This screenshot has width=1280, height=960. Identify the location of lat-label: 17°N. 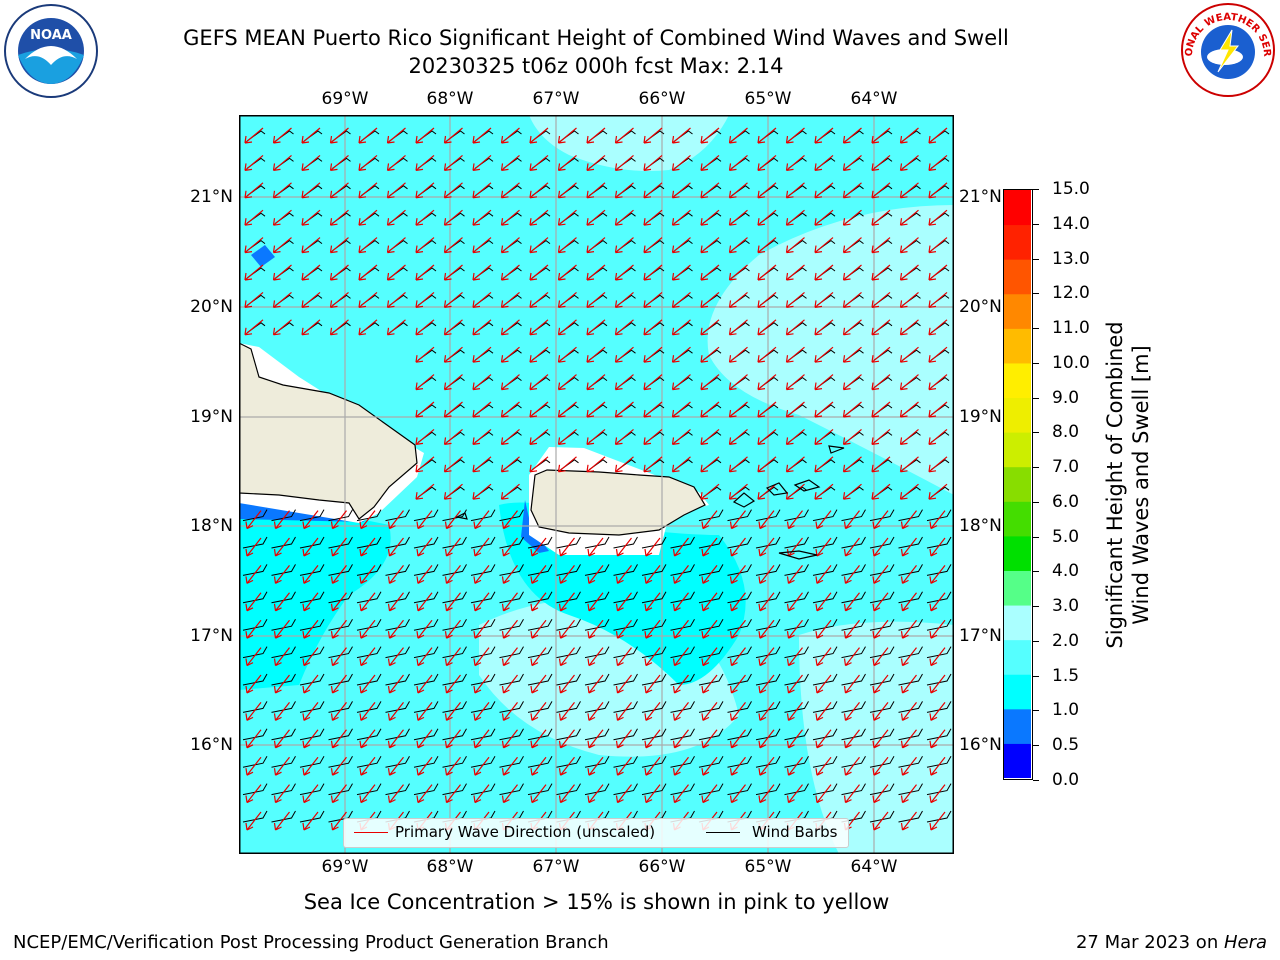
(211, 636).